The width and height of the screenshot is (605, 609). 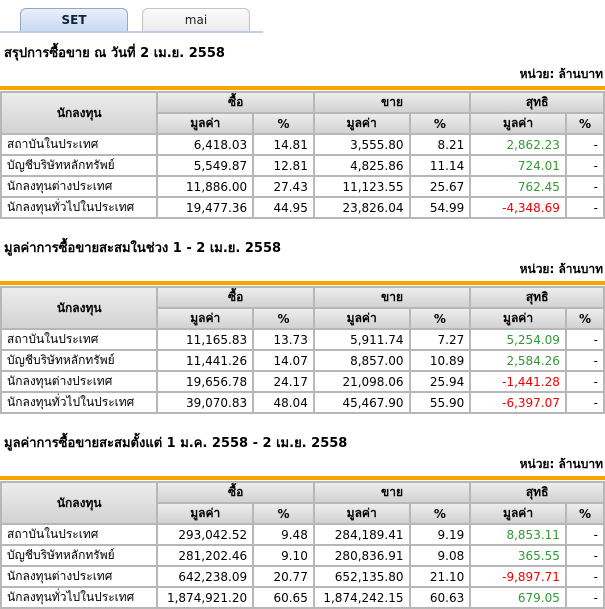 What do you see at coordinates (205, 186) in the screenshot?
I see `cell-buy-value: 11,886.00` at bounding box center [205, 186].